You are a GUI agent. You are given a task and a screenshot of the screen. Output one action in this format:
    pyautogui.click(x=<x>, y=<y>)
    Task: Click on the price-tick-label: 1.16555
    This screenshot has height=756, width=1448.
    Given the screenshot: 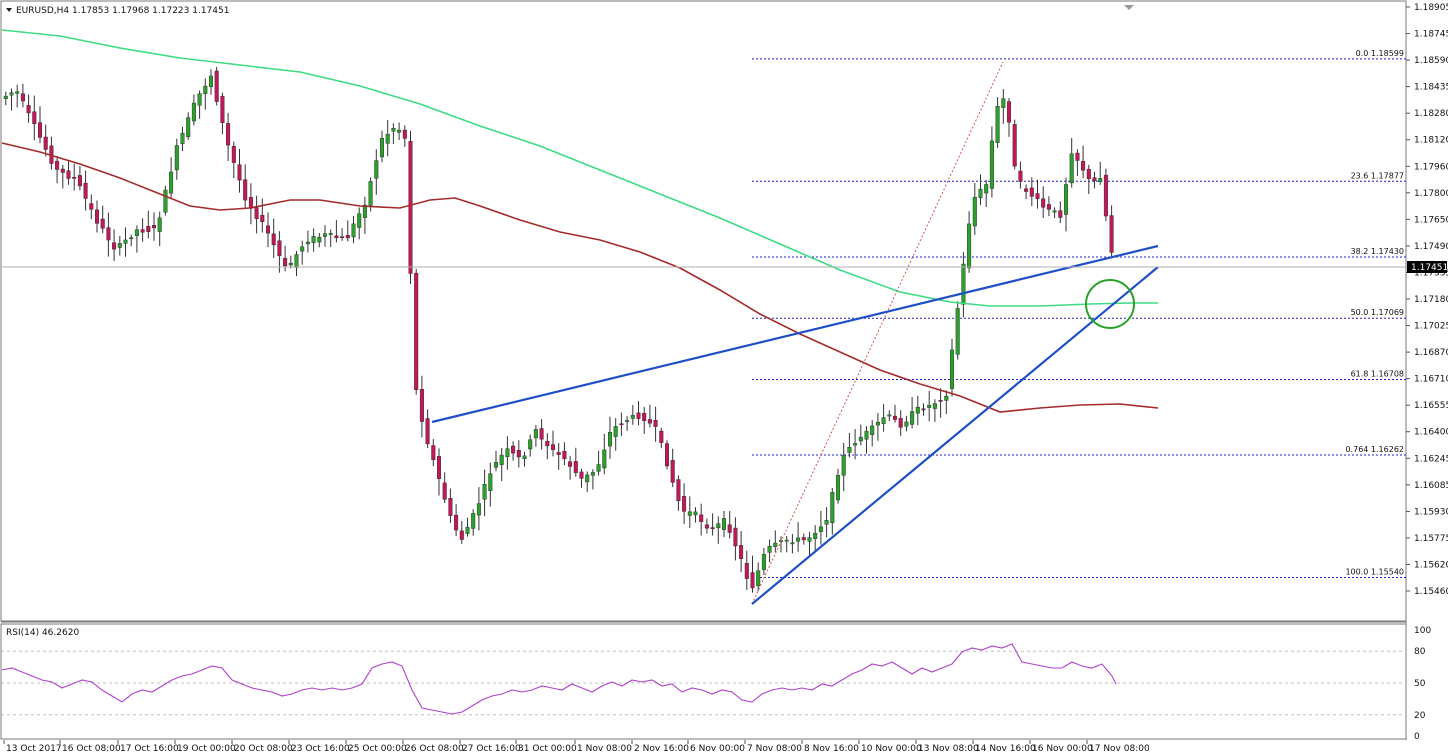 What is the action you would take?
    pyautogui.click(x=1431, y=406)
    